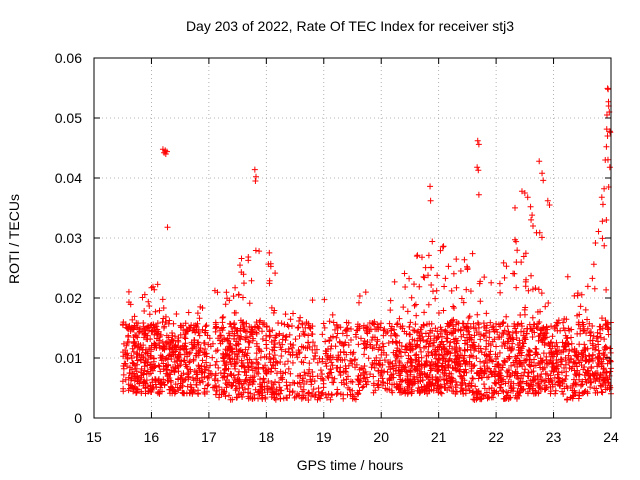 The image size is (640, 480). What do you see at coordinates (267, 437) in the screenshot?
I see `x-tick-label: 18` at bounding box center [267, 437].